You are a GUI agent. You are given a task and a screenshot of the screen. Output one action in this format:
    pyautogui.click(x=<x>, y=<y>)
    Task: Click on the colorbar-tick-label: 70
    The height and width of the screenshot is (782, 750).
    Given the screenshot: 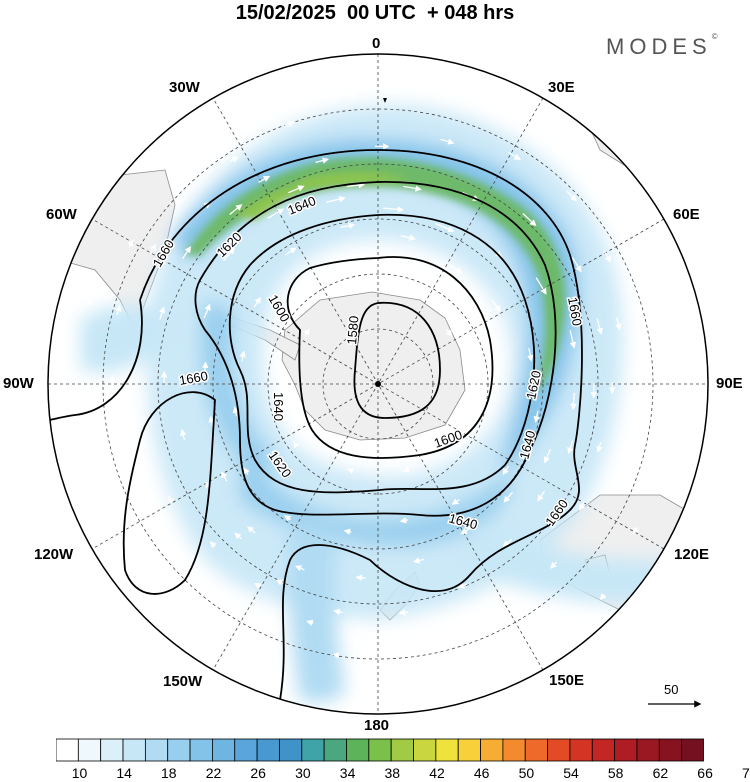 What is the action you would take?
    pyautogui.click(x=746, y=773)
    